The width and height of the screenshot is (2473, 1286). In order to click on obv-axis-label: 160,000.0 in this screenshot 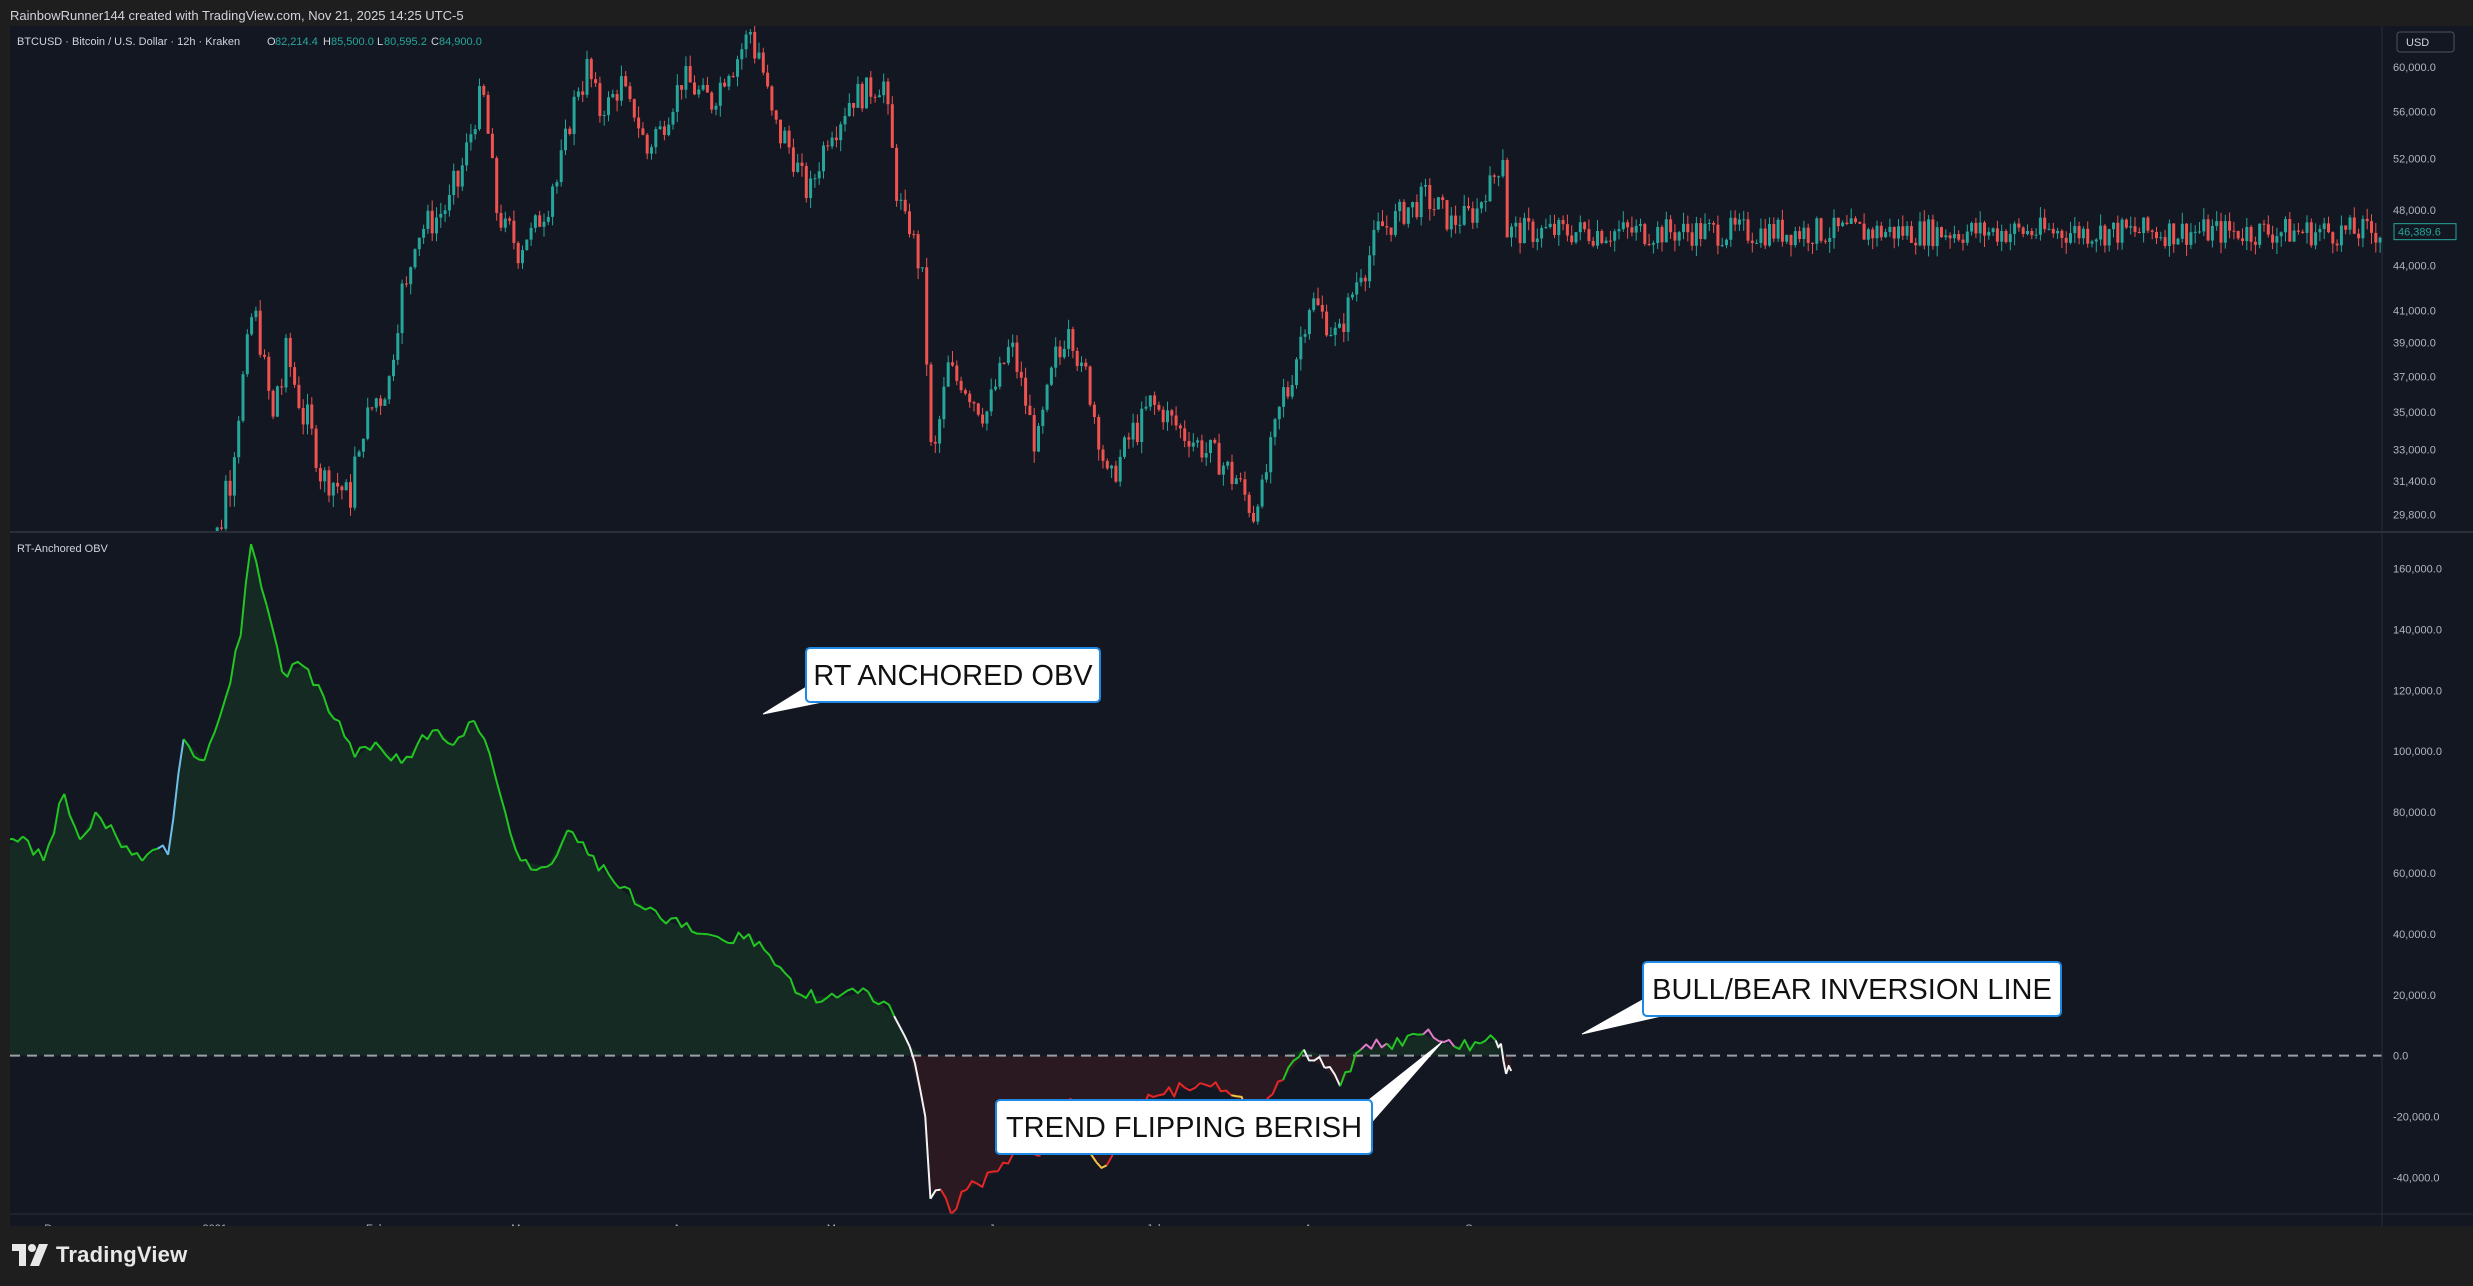, I will do `click(2417, 570)`.